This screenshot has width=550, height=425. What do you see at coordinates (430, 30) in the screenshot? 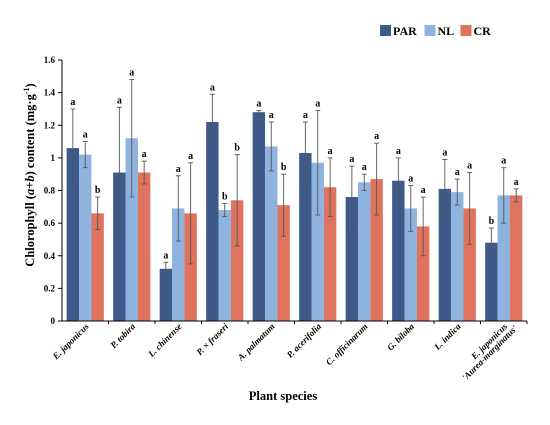
I see `legend-swatch-nl` at bounding box center [430, 30].